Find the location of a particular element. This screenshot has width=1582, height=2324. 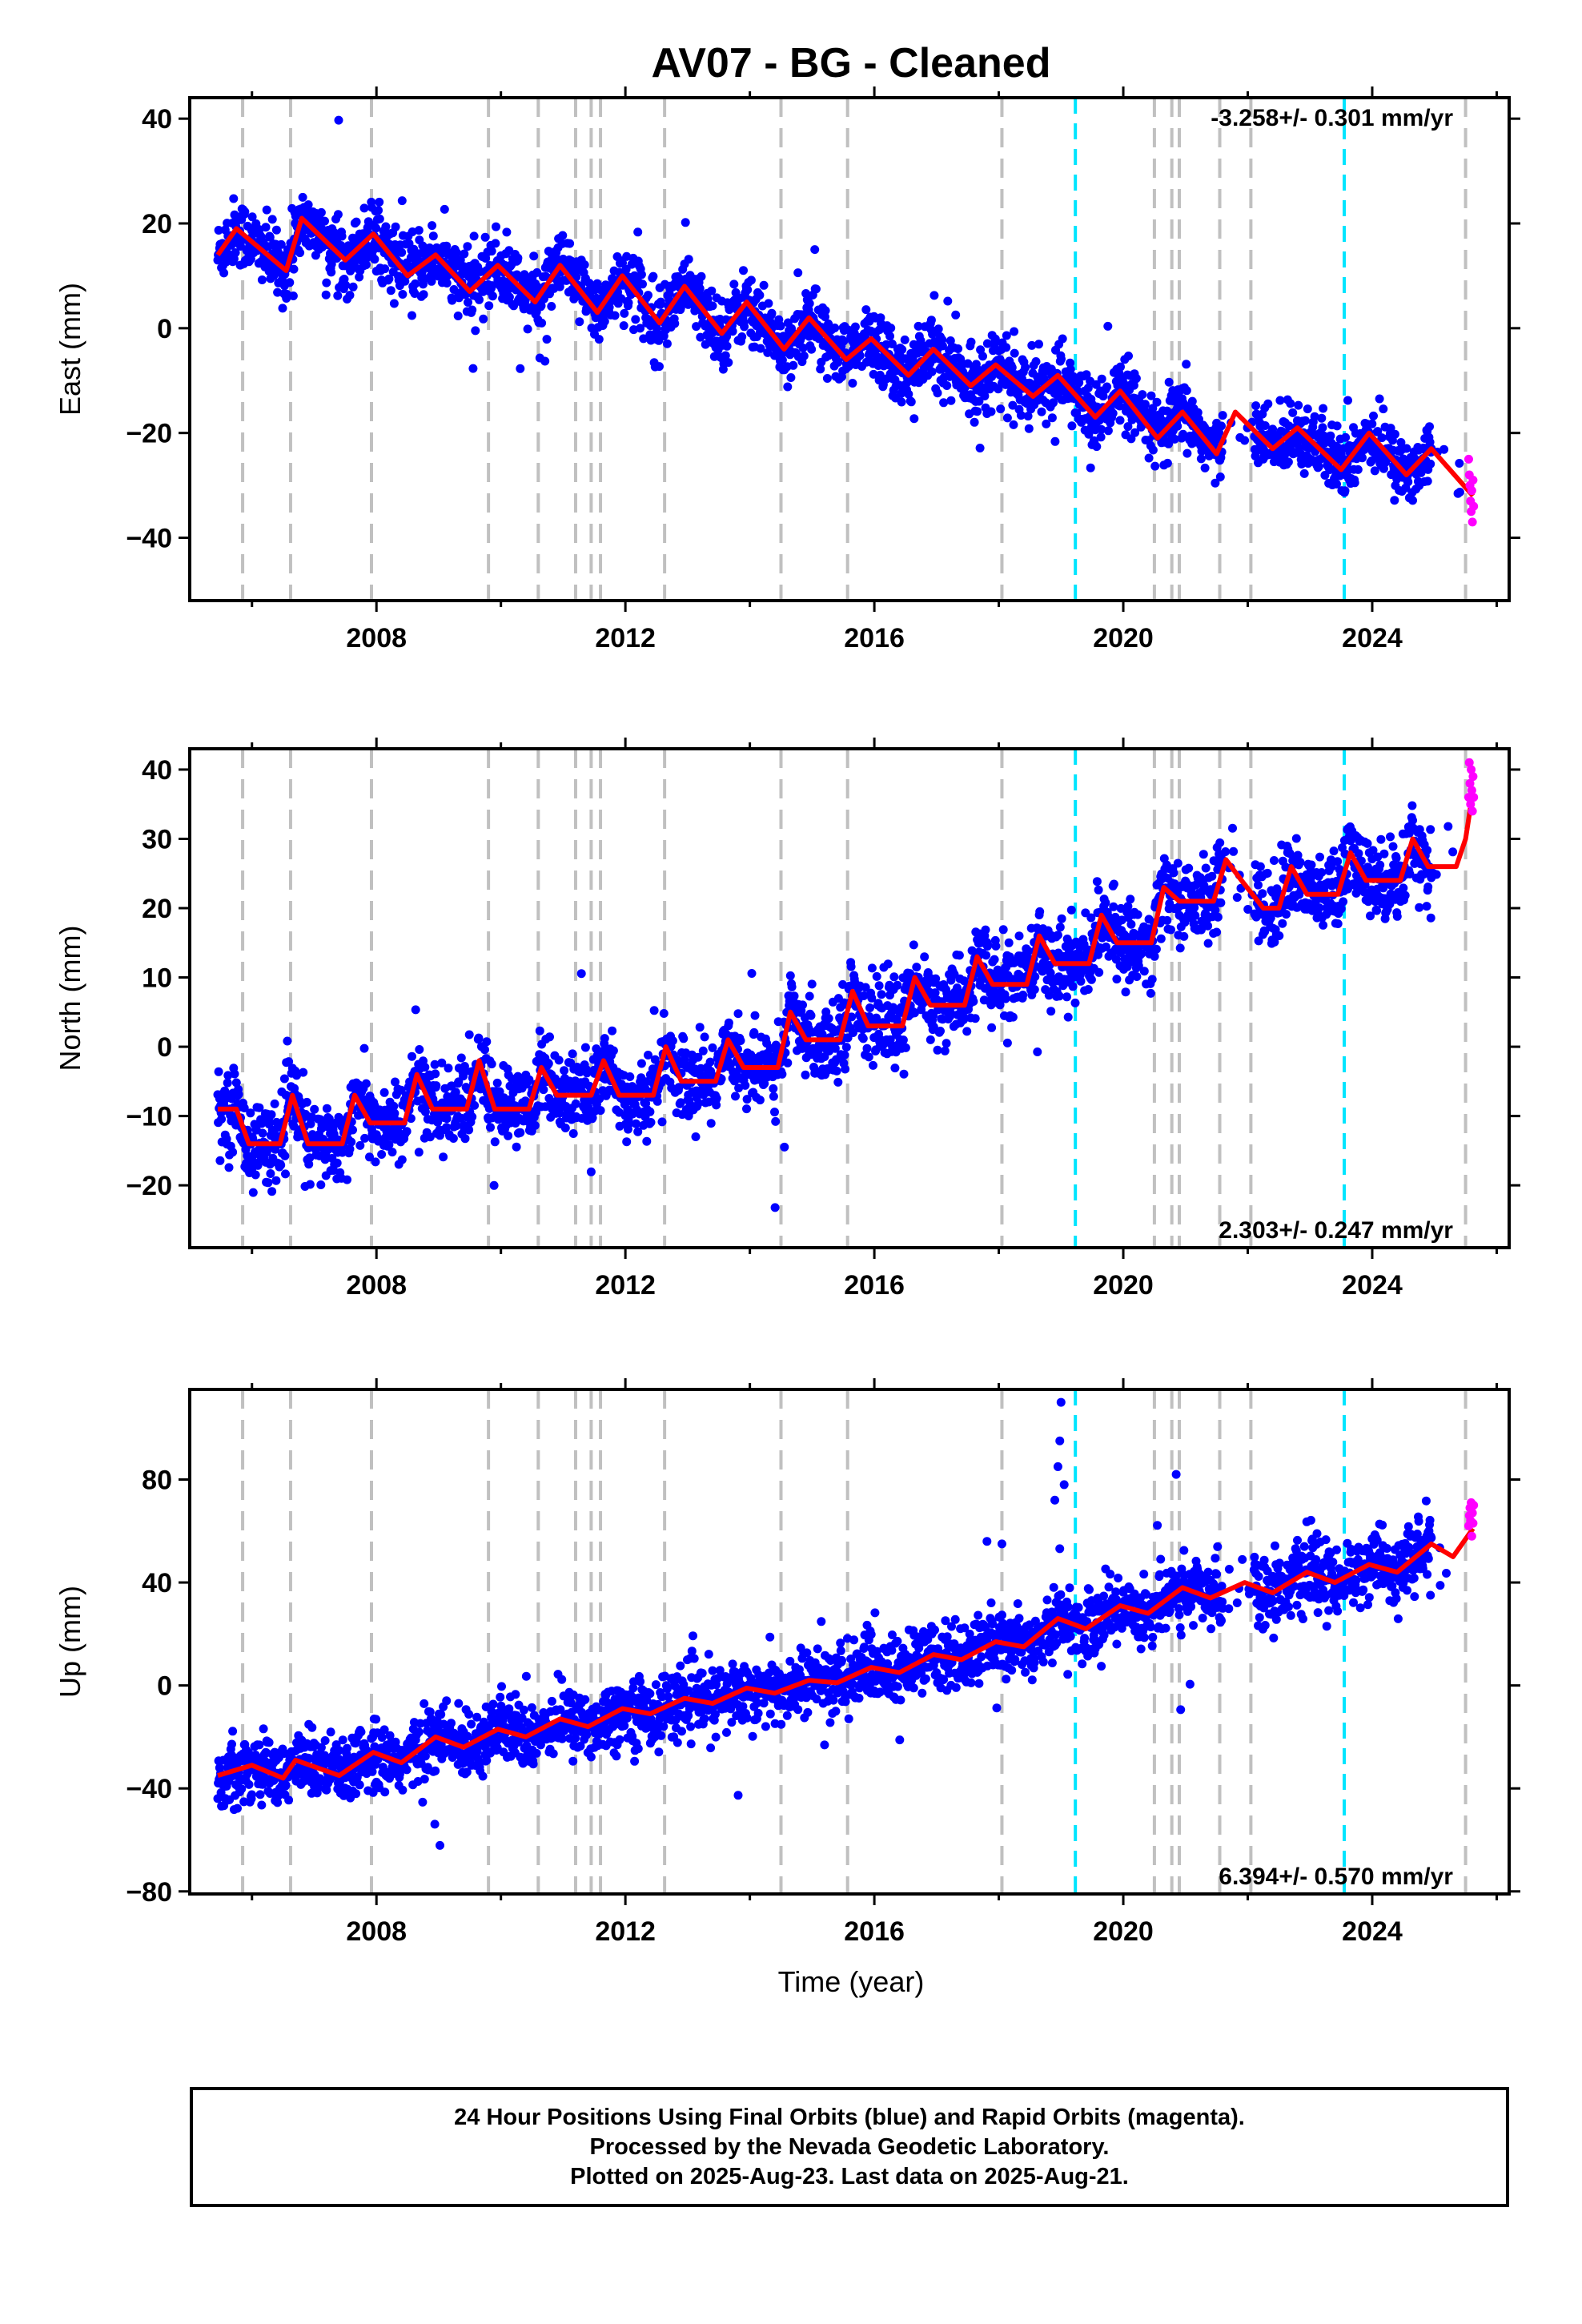

x-tick-label: 2016 is located at coordinates (874, 638).